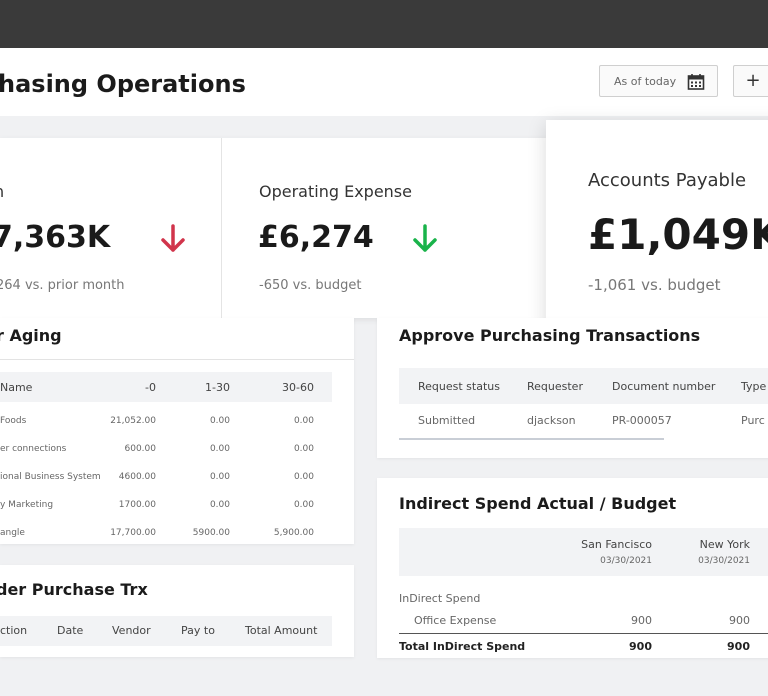 The height and width of the screenshot is (696, 768). What do you see at coordinates (140, 449) in the screenshot?
I see `aging-row-c0: 600.00` at bounding box center [140, 449].